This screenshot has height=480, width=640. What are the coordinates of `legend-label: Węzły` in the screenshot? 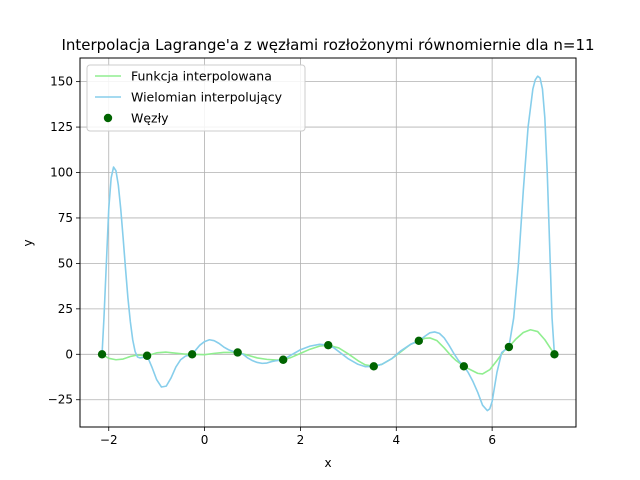 It's located at (150, 118).